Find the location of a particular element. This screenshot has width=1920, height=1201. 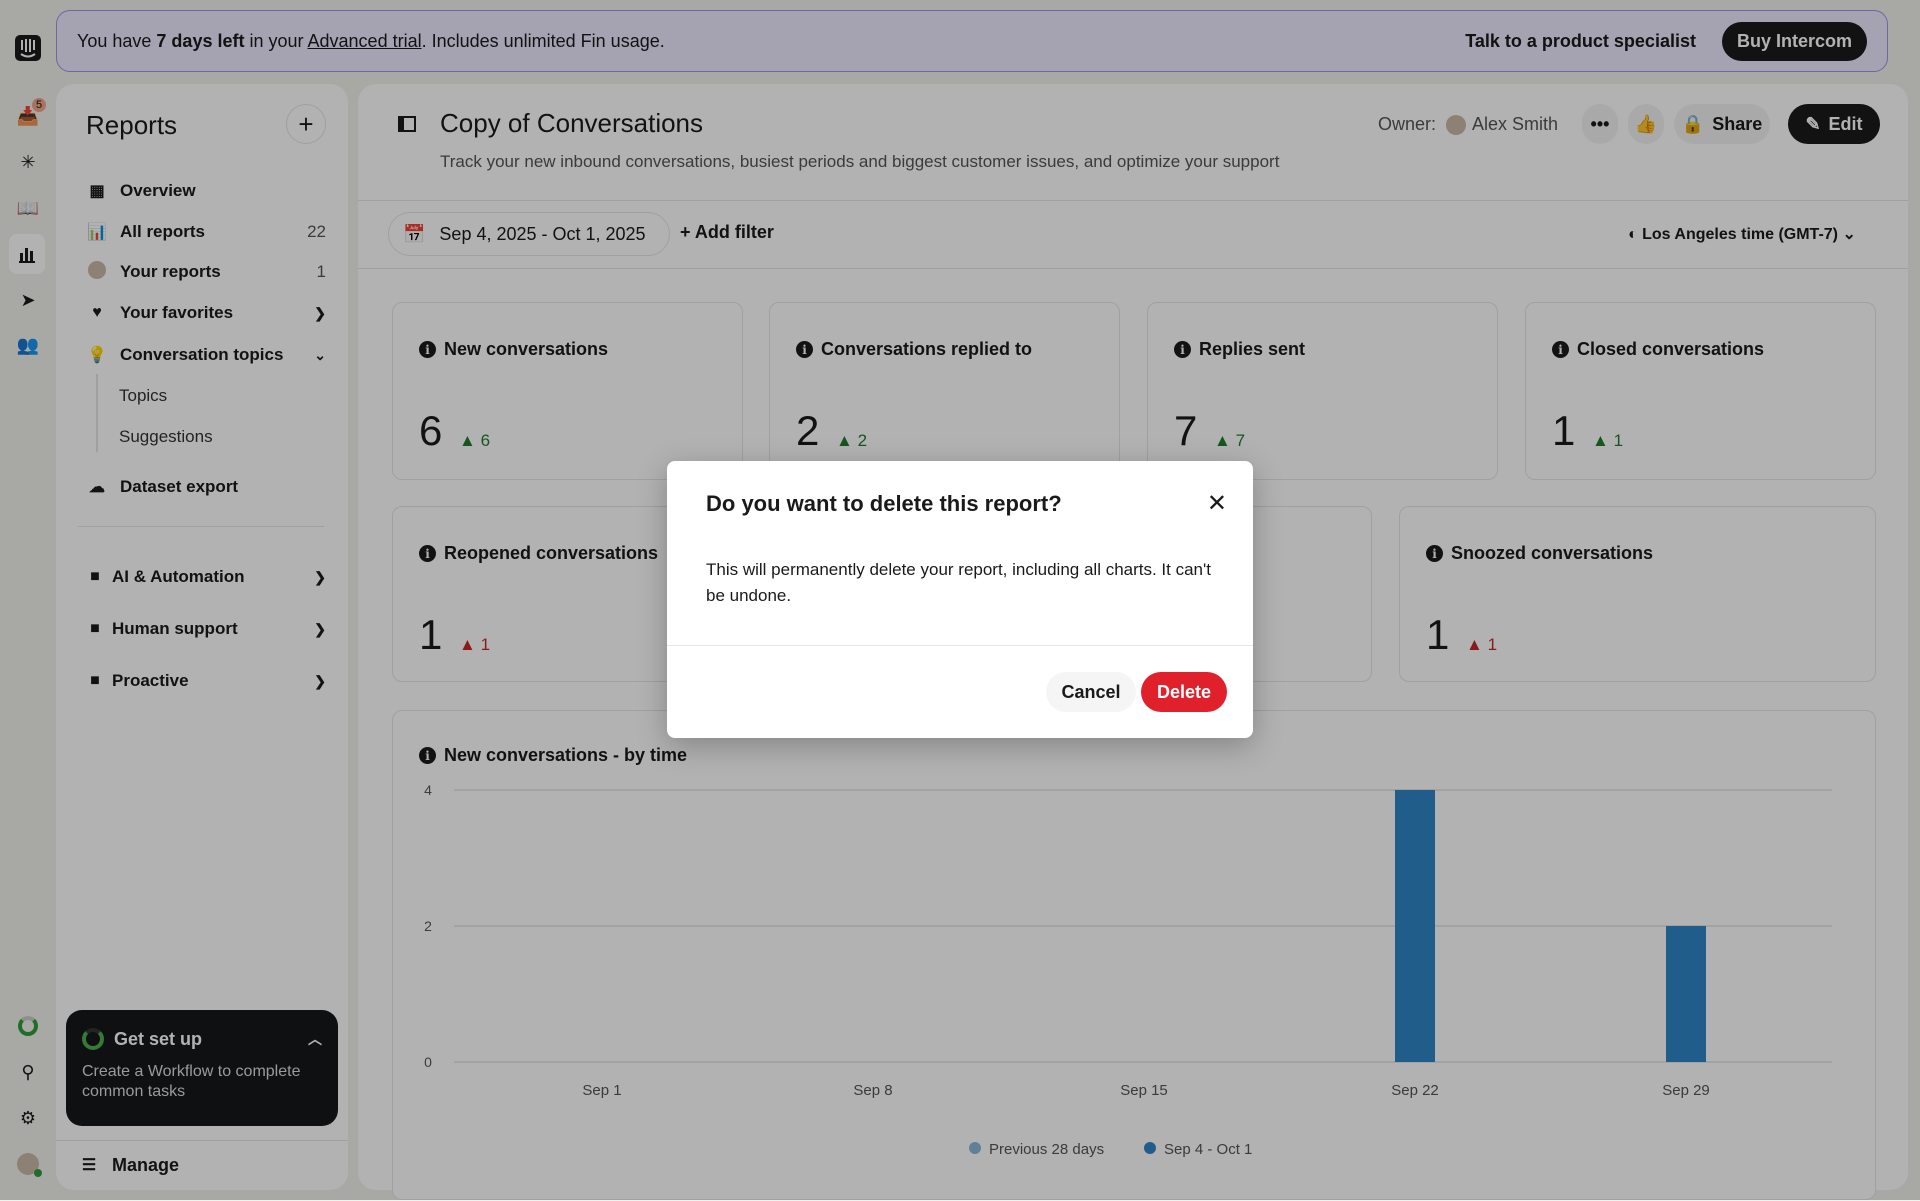

legend-label: Previous 28 days is located at coordinates (1046, 1149).